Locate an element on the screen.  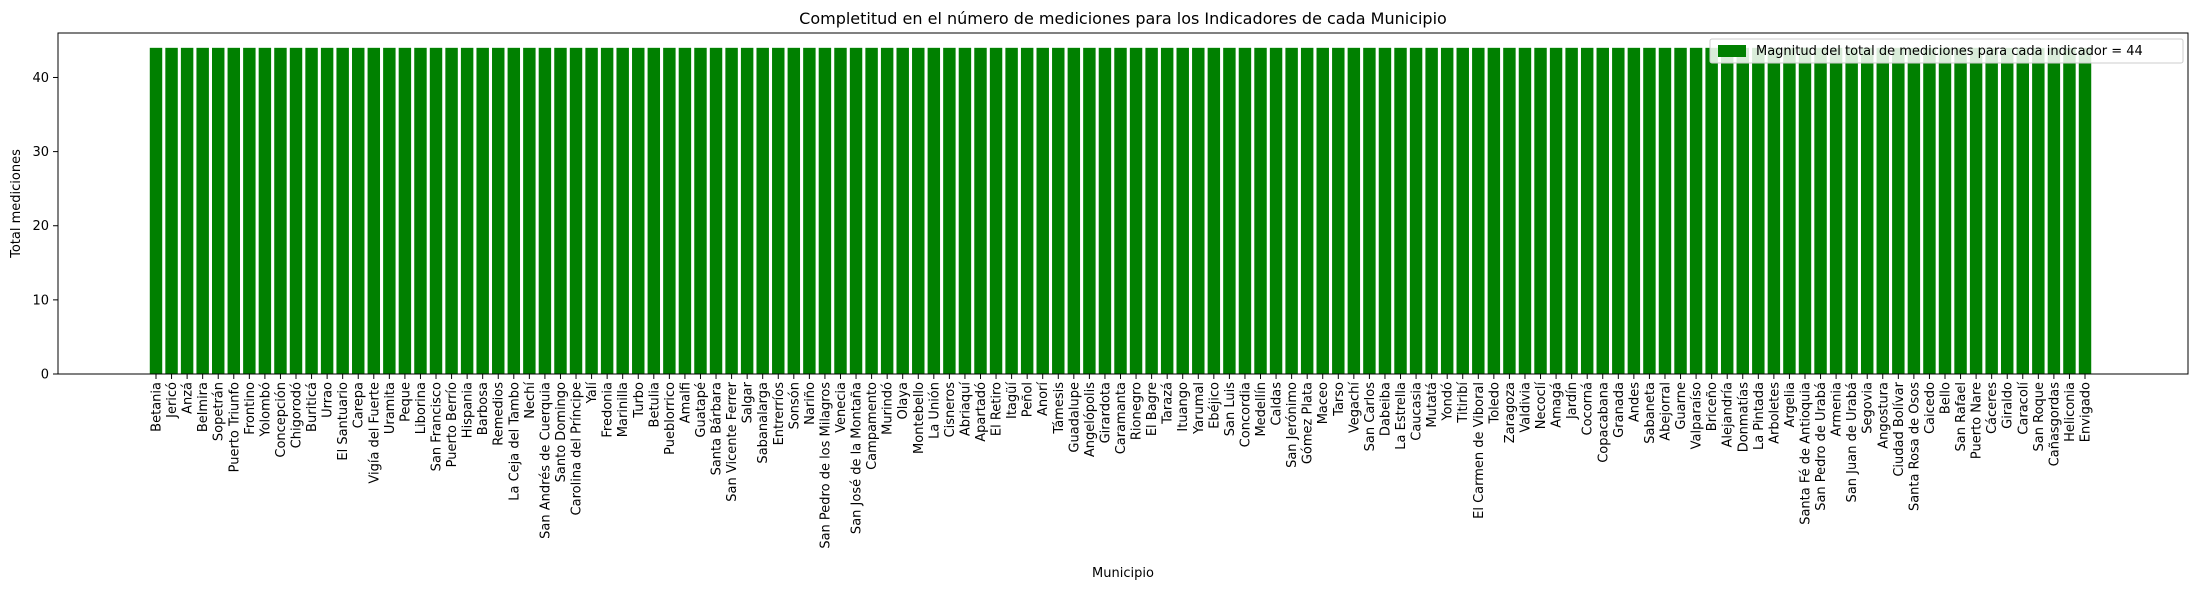
x-tick-label: Concordia is located at coordinates (1245, 414).